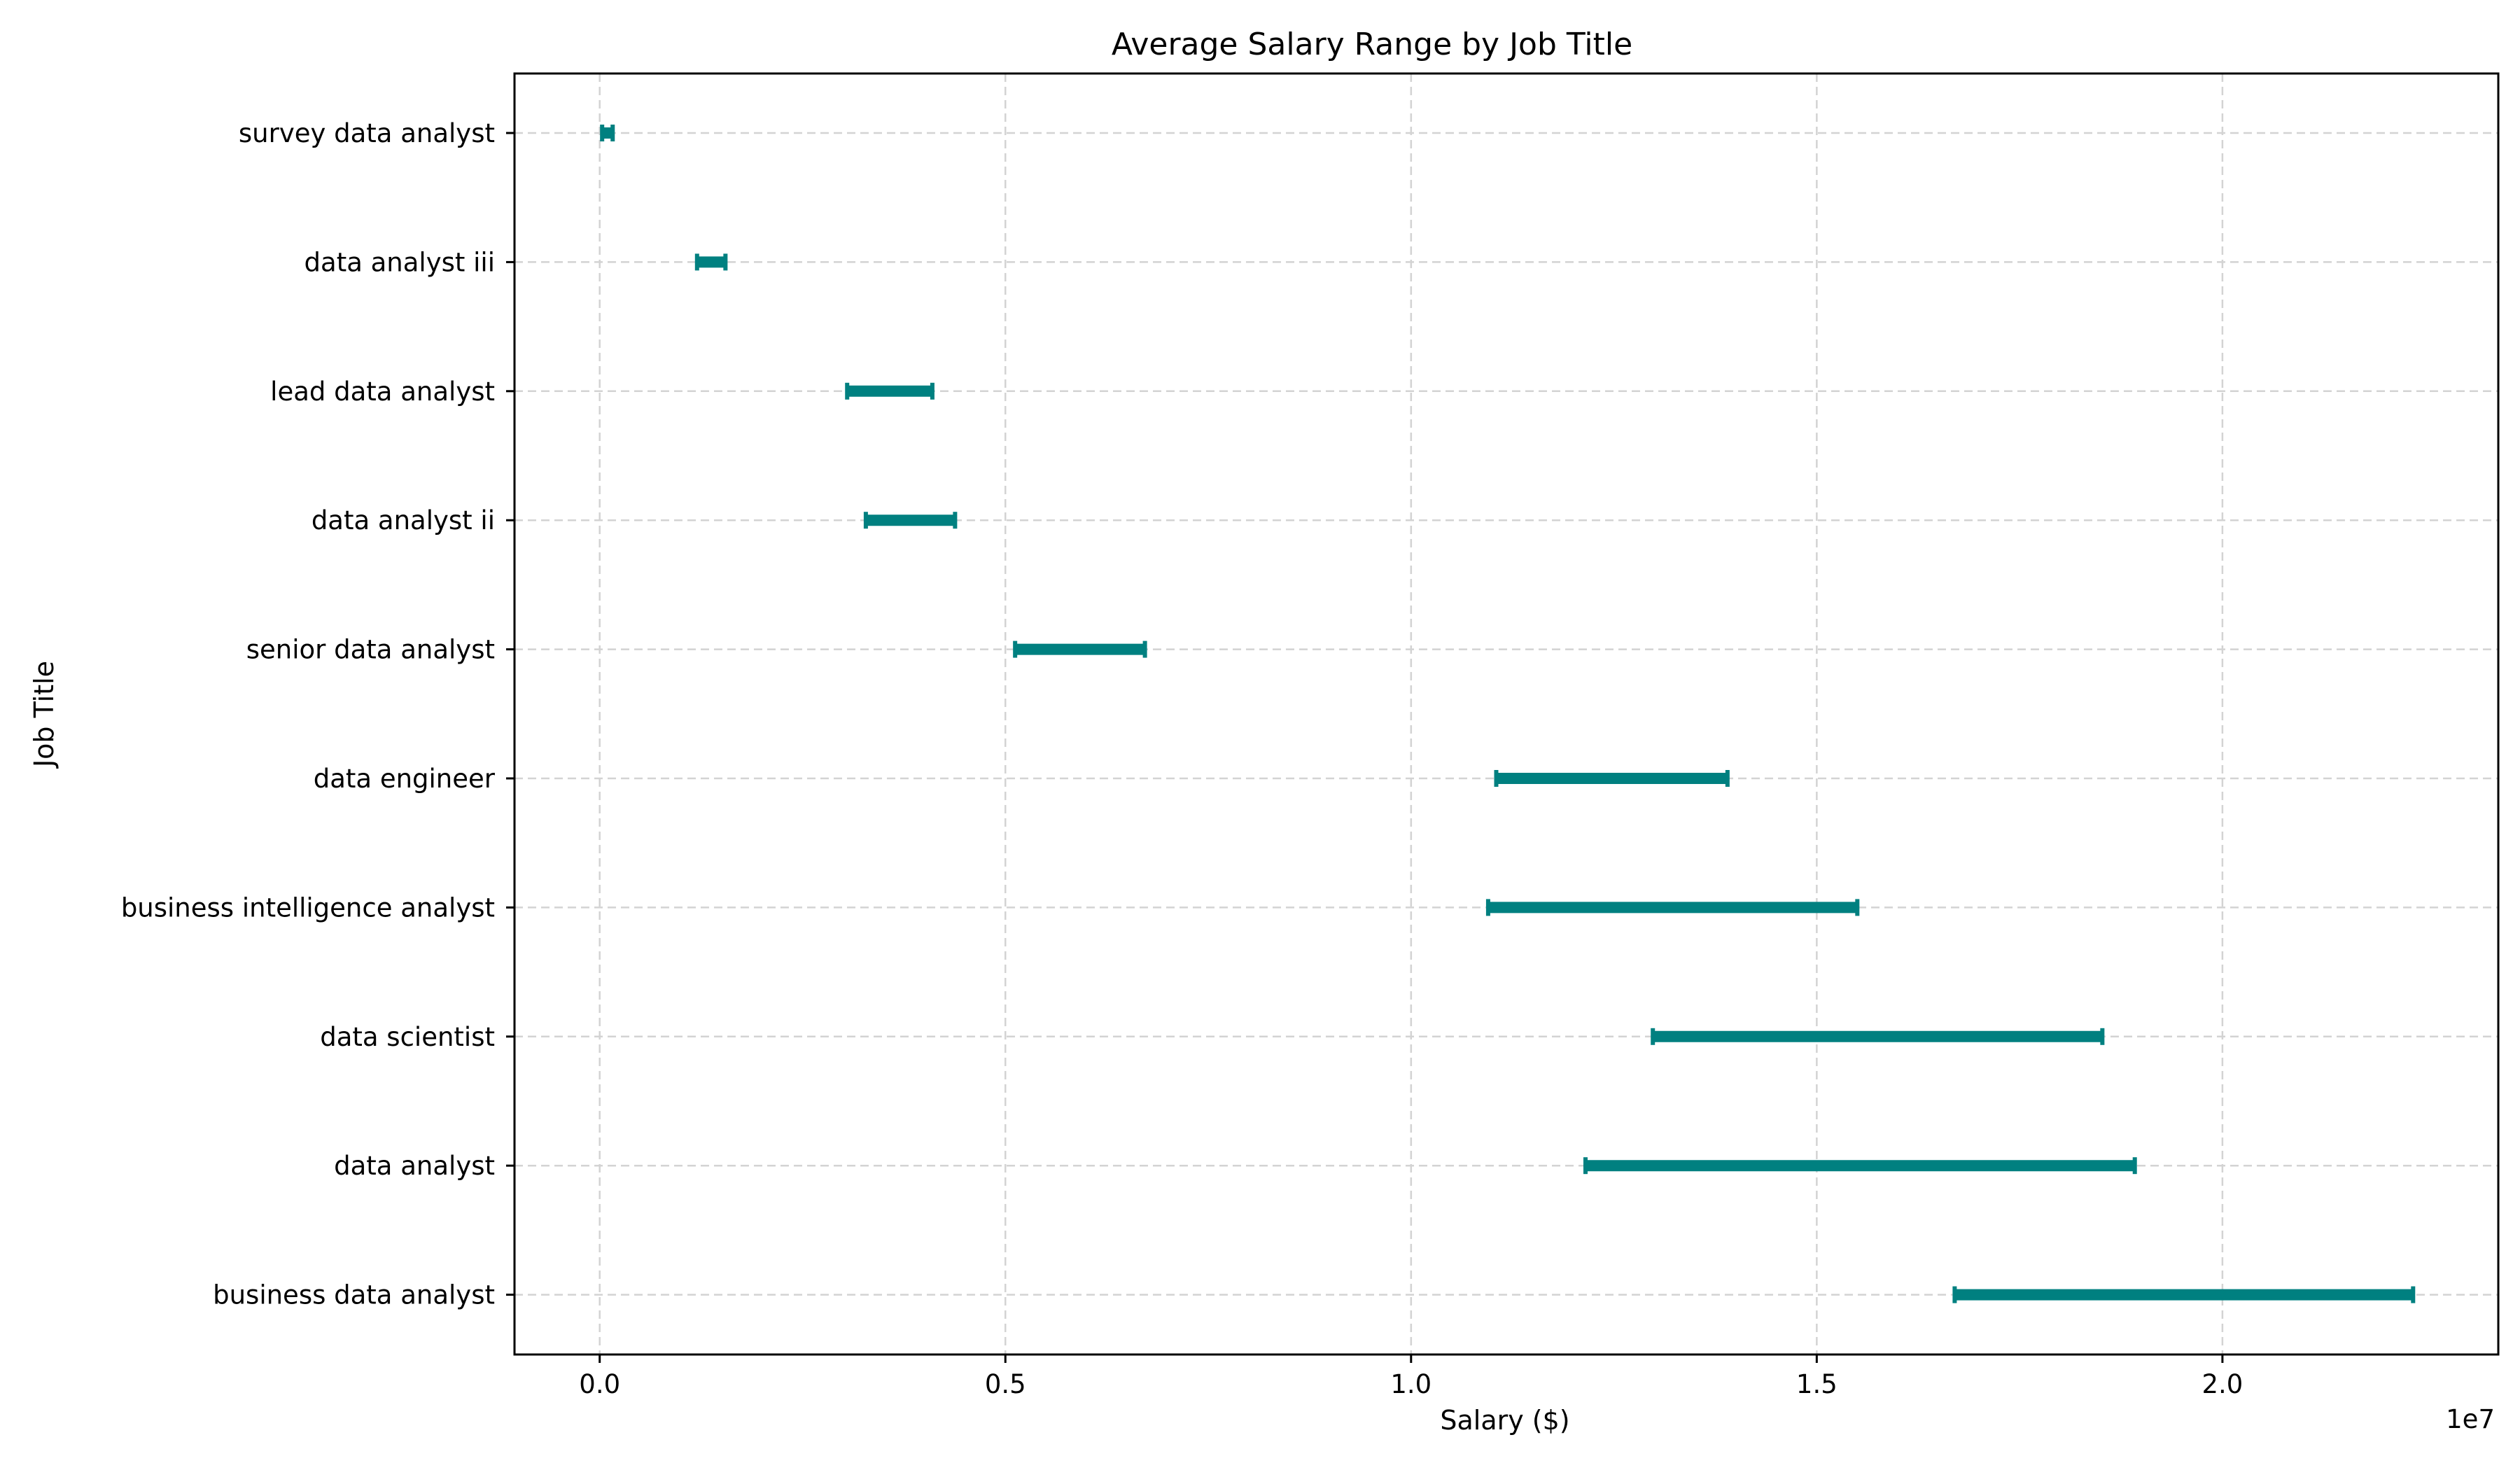  Describe the element at coordinates (407, 1037) in the screenshot. I see `y-tick-label: data scientist` at that location.